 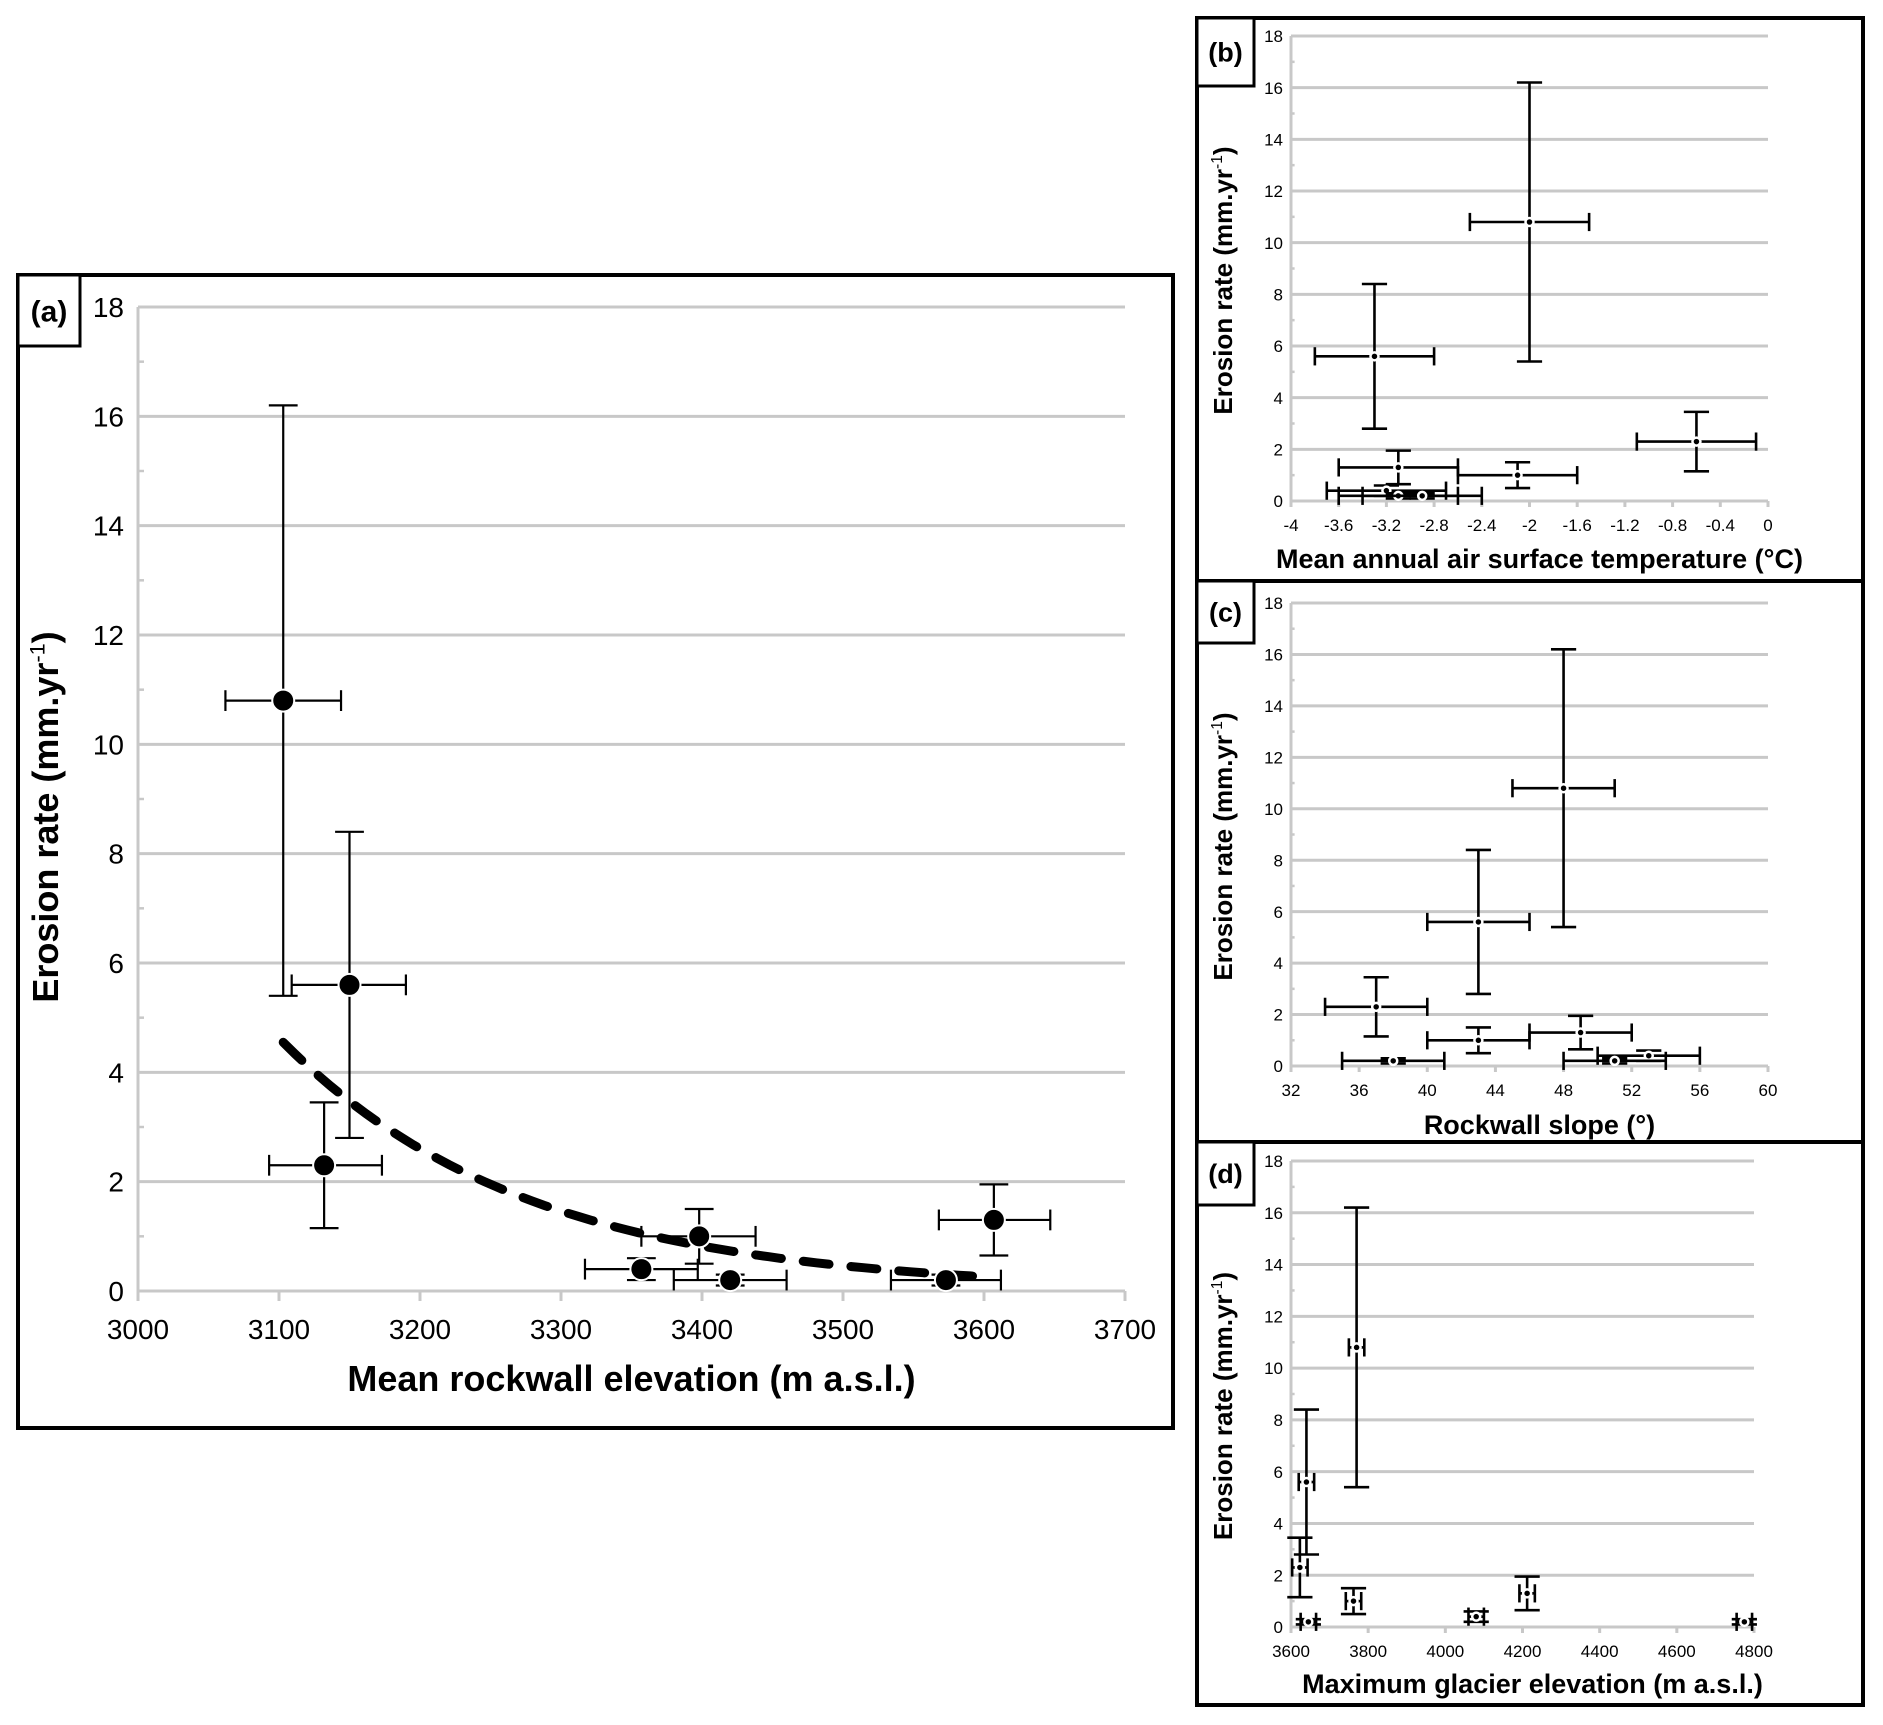 I want to click on x-tick-label: -2.8, so click(x=1433, y=525).